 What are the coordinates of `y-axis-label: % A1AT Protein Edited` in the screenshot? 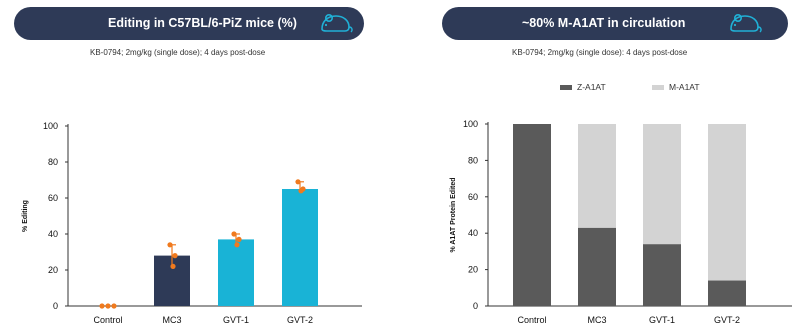 It's located at (453, 214).